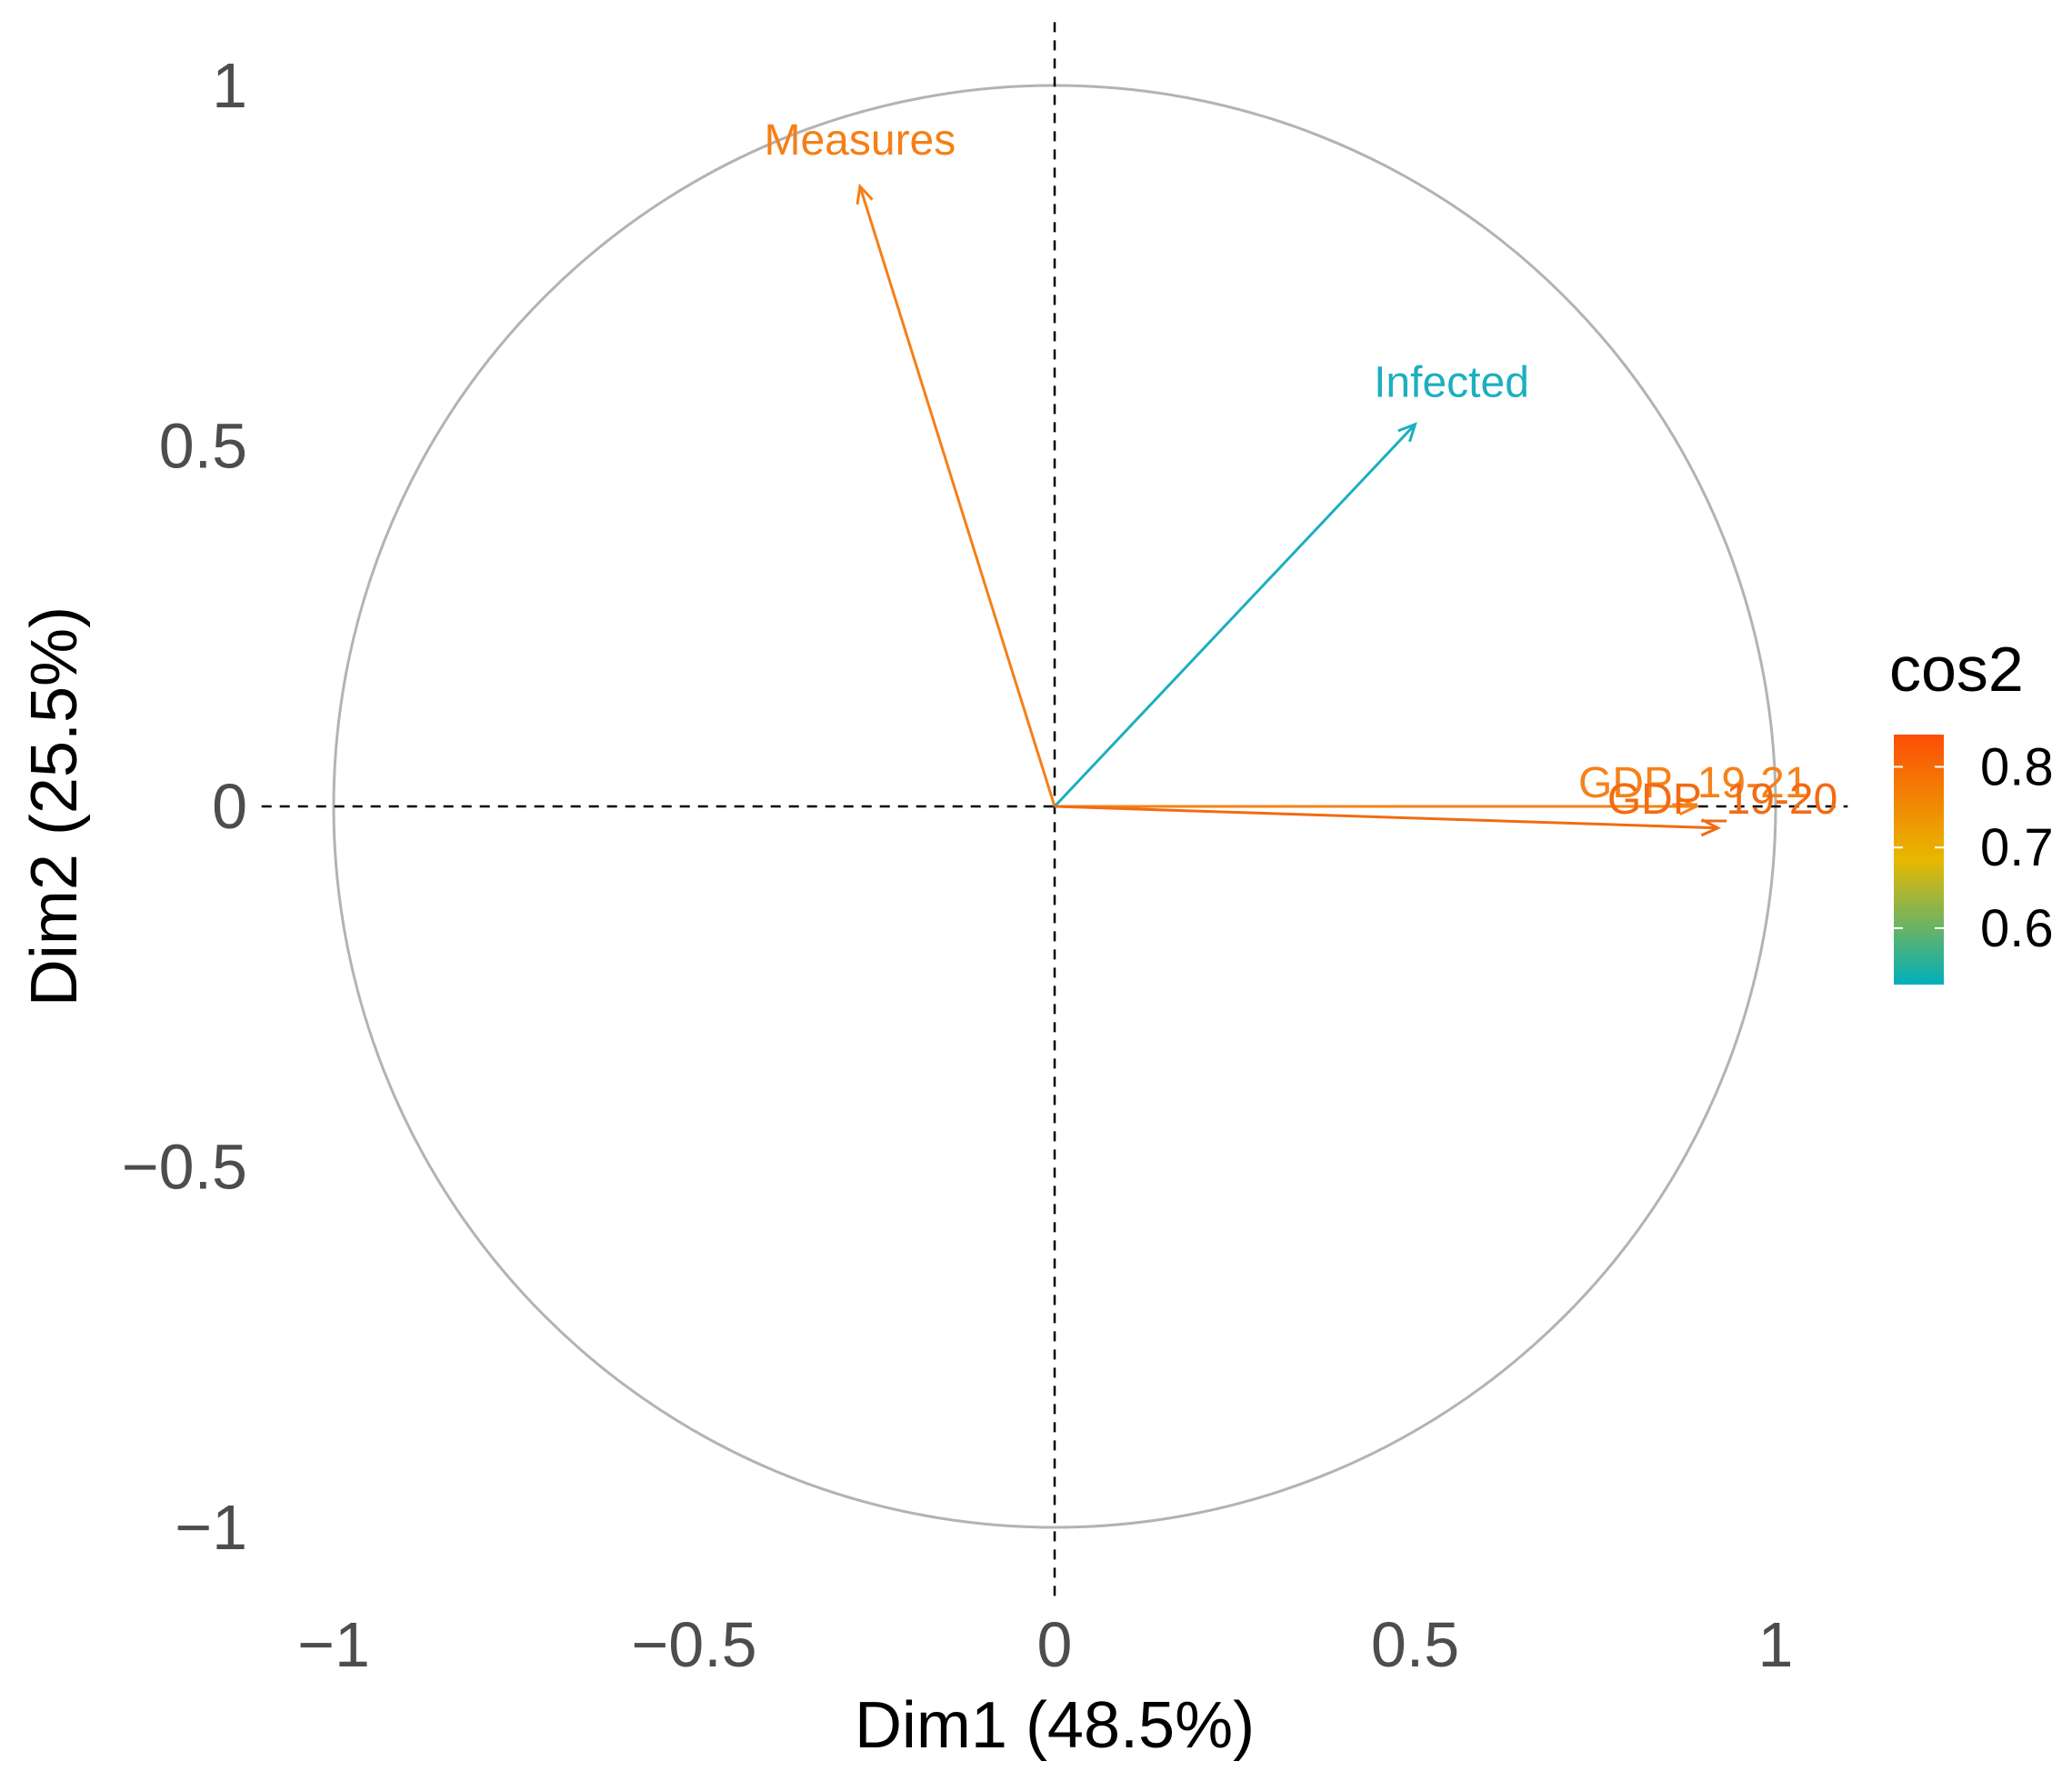  Describe the element at coordinates (211, 1527) in the screenshot. I see `y-tick-label: −1` at that location.